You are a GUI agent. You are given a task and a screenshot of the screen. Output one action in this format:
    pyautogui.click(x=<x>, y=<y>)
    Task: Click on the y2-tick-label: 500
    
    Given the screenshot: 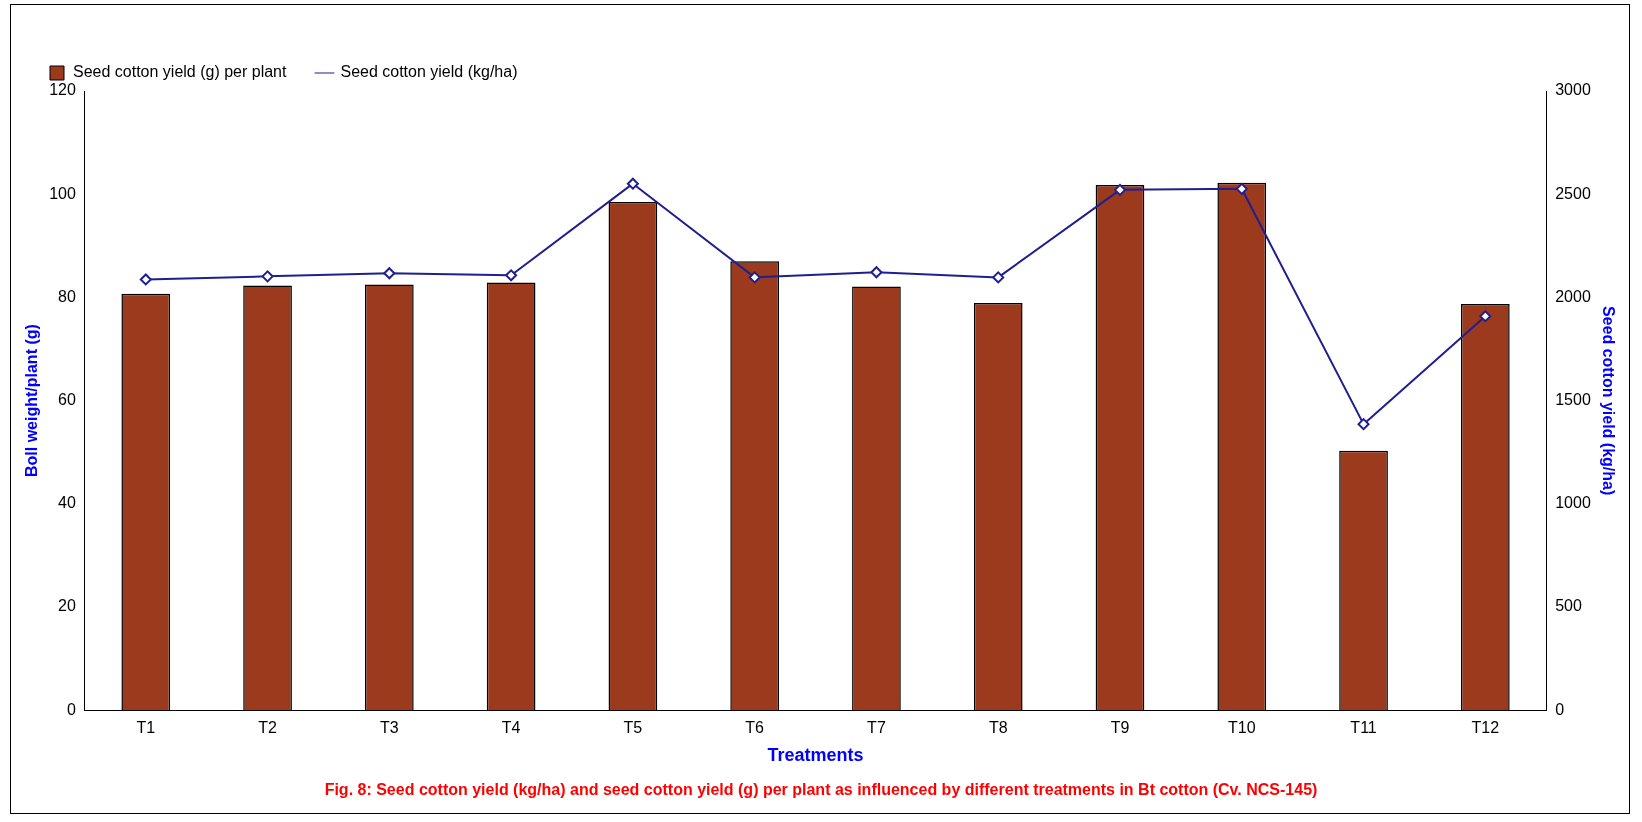 What is the action you would take?
    pyautogui.click(x=1568, y=606)
    